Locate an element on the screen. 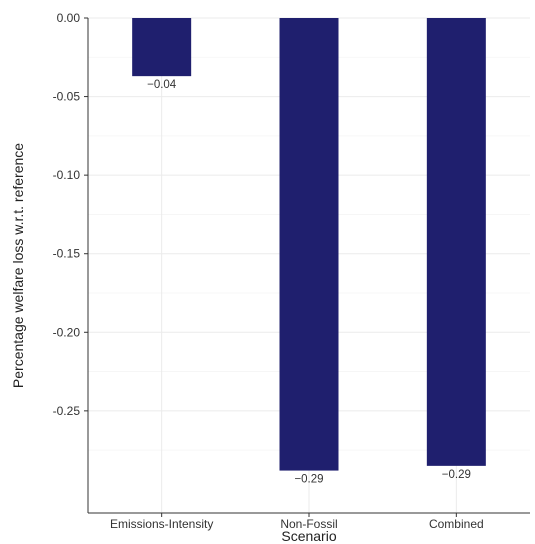 Image resolution: width=535 pixels, height=544 pixels. data-label-2: −0.29 is located at coordinates (456, 475).